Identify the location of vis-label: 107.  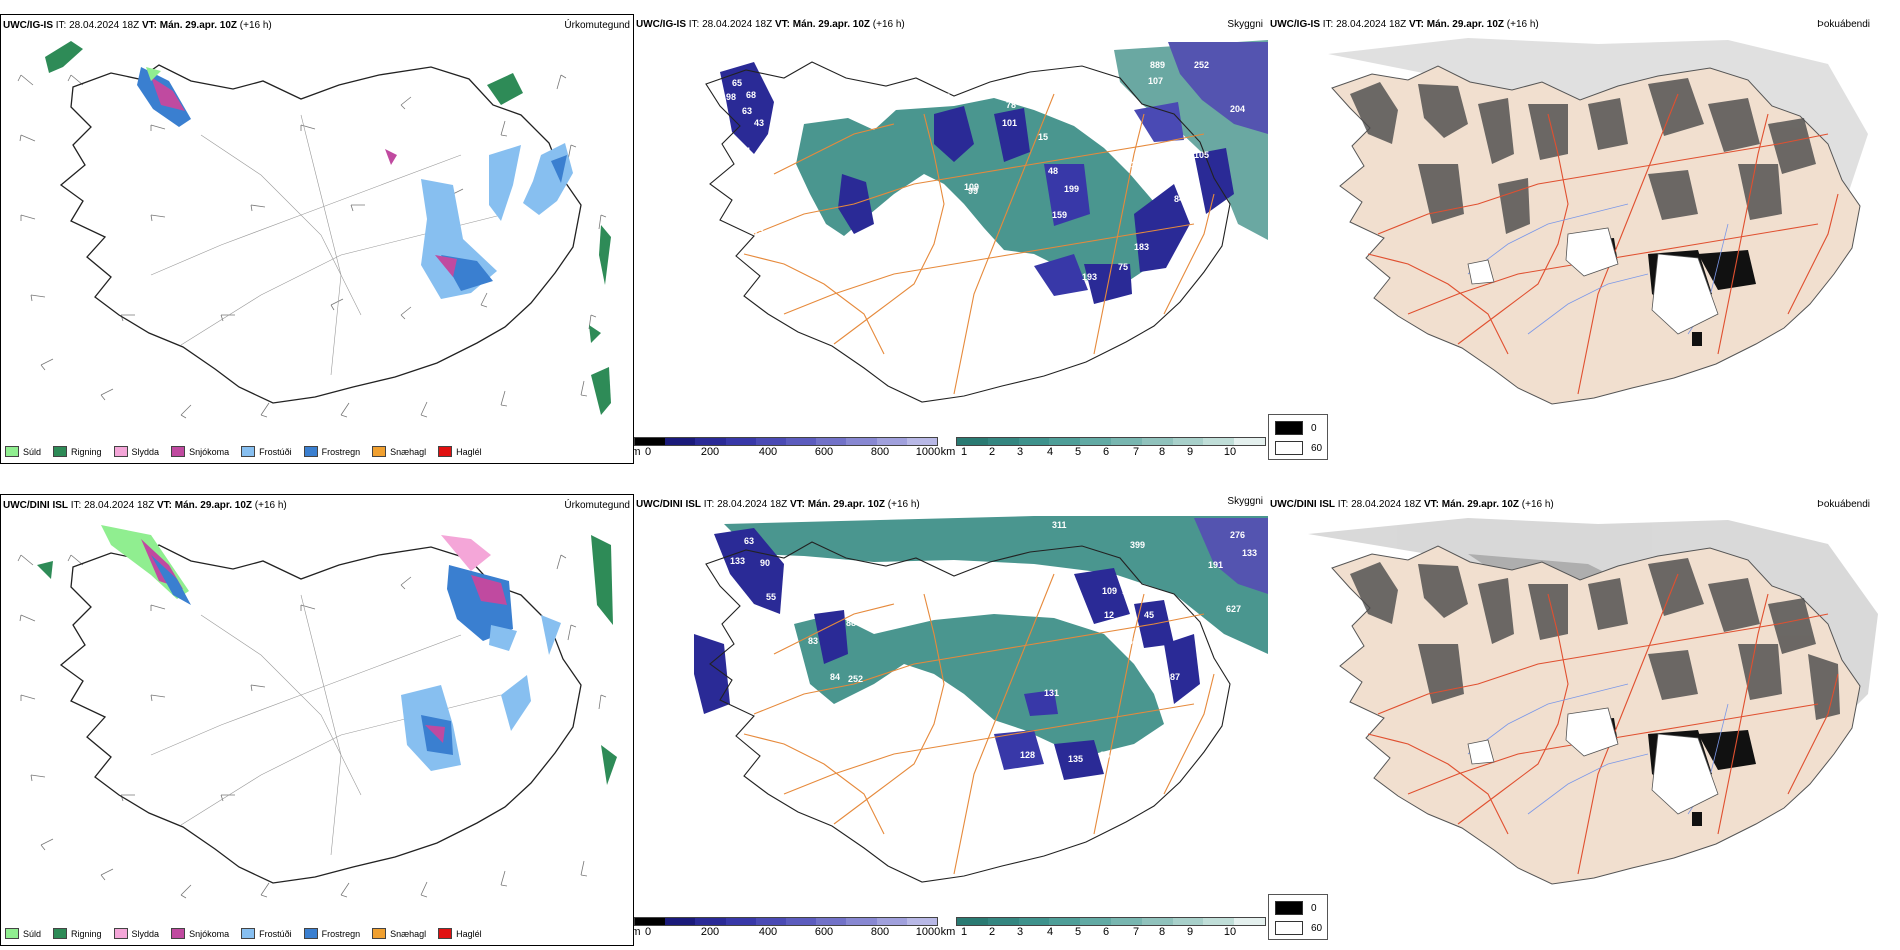
(1155, 81).